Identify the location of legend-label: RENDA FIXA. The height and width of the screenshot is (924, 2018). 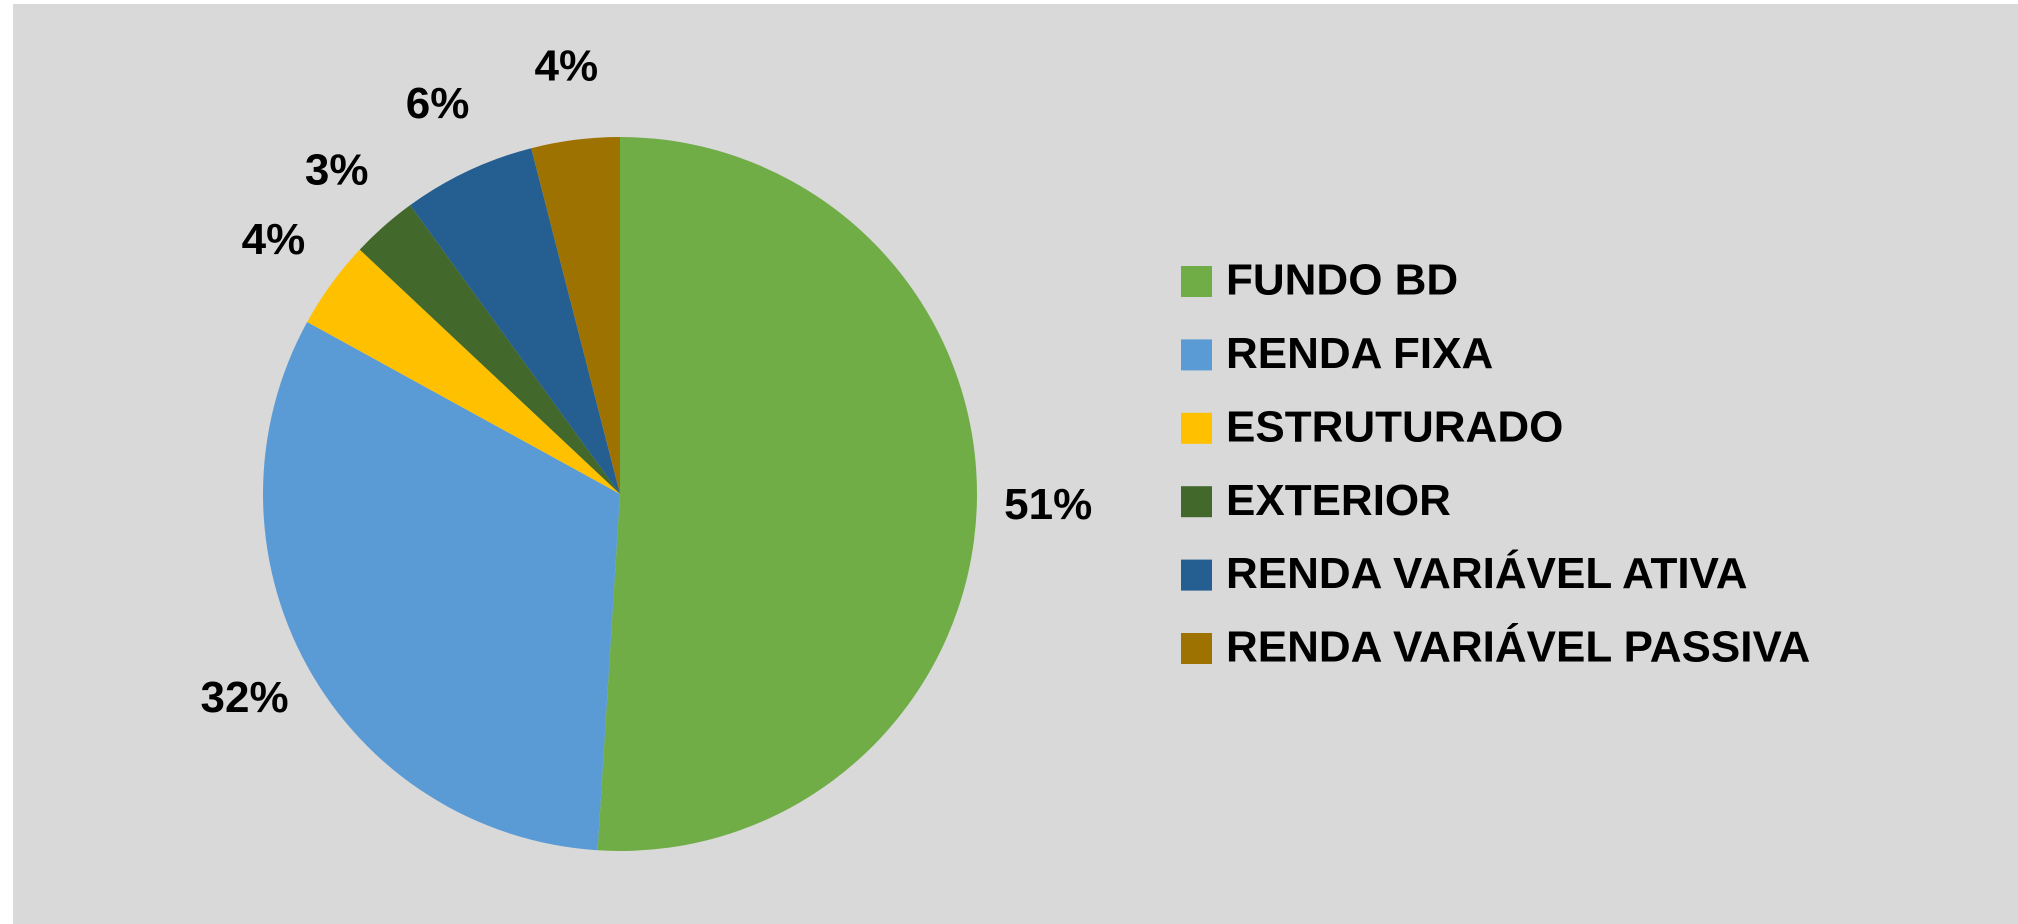
(1359, 353).